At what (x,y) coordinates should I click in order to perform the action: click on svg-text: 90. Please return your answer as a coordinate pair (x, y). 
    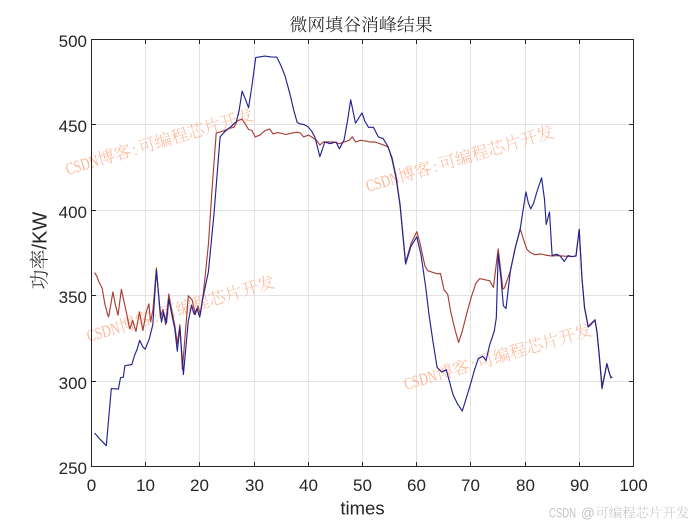
    Looking at the image, I should click on (579, 485).